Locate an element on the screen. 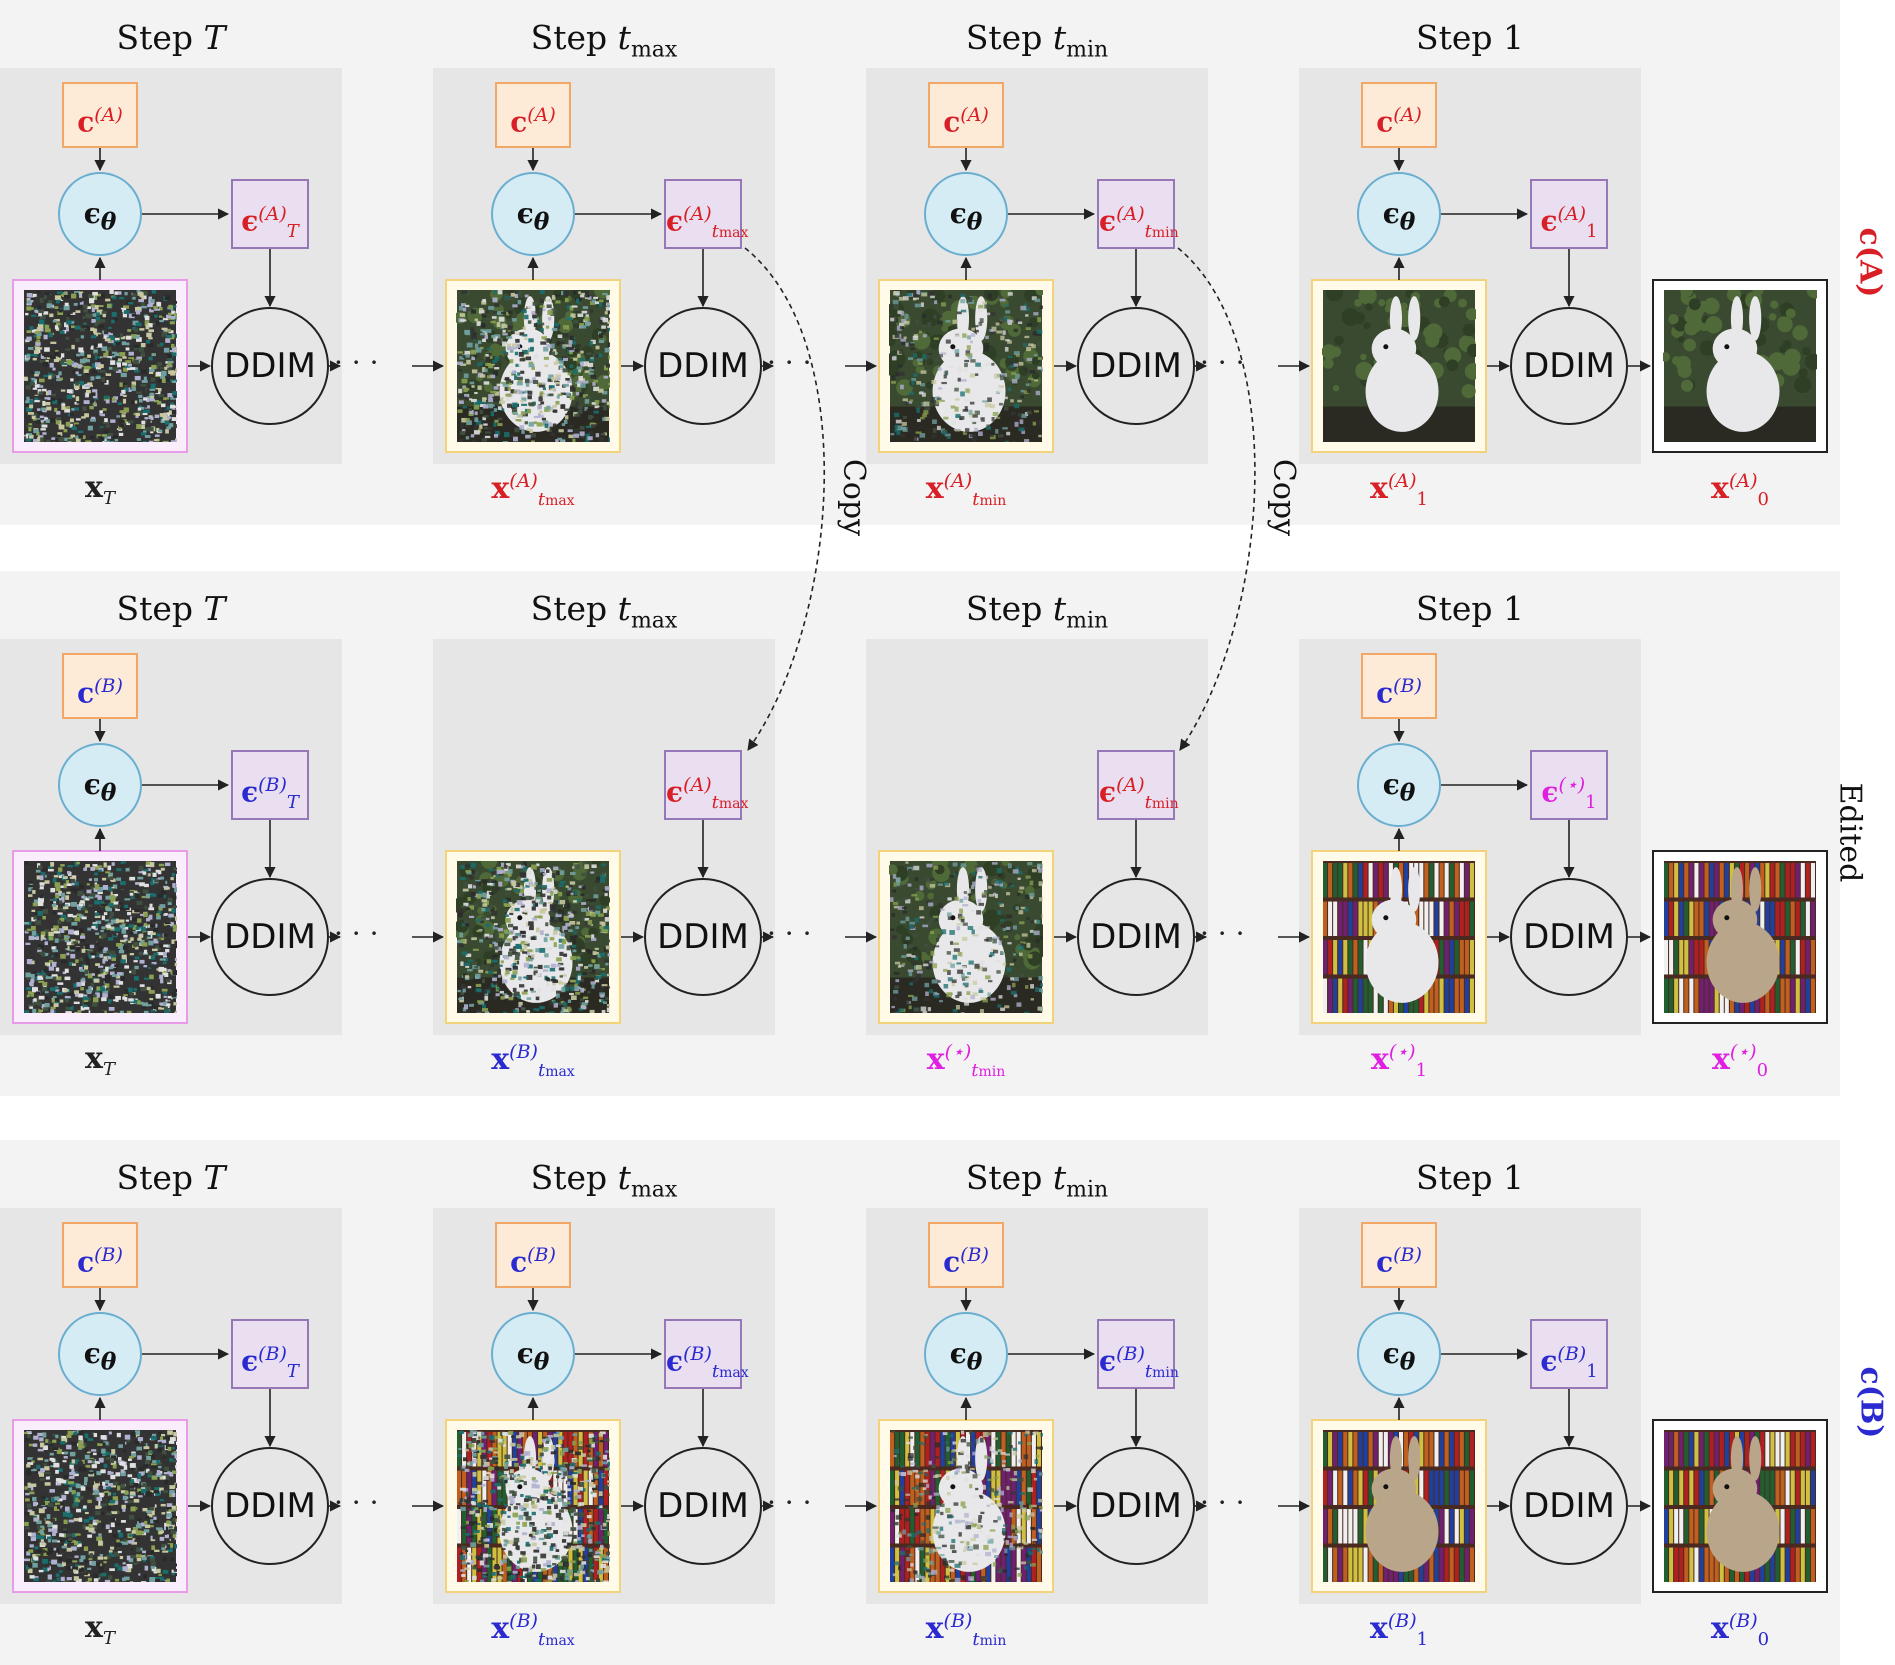 The height and width of the screenshot is (1665, 1895). row-label-edited: Edited is located at coordinates (1849, 833).